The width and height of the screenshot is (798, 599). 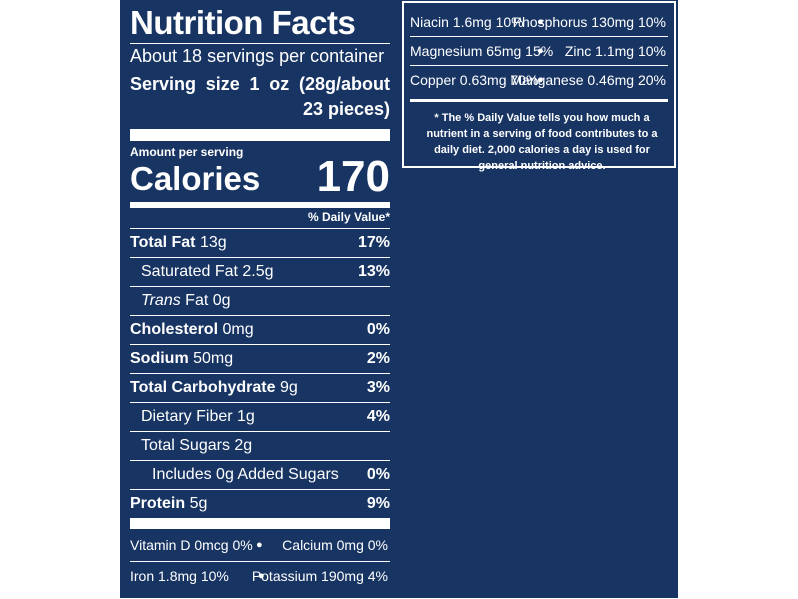 What do you see at coordinates (378, 358) in the screenshot?
I see `daily-value: 2%` at bounding box center [378, 358].